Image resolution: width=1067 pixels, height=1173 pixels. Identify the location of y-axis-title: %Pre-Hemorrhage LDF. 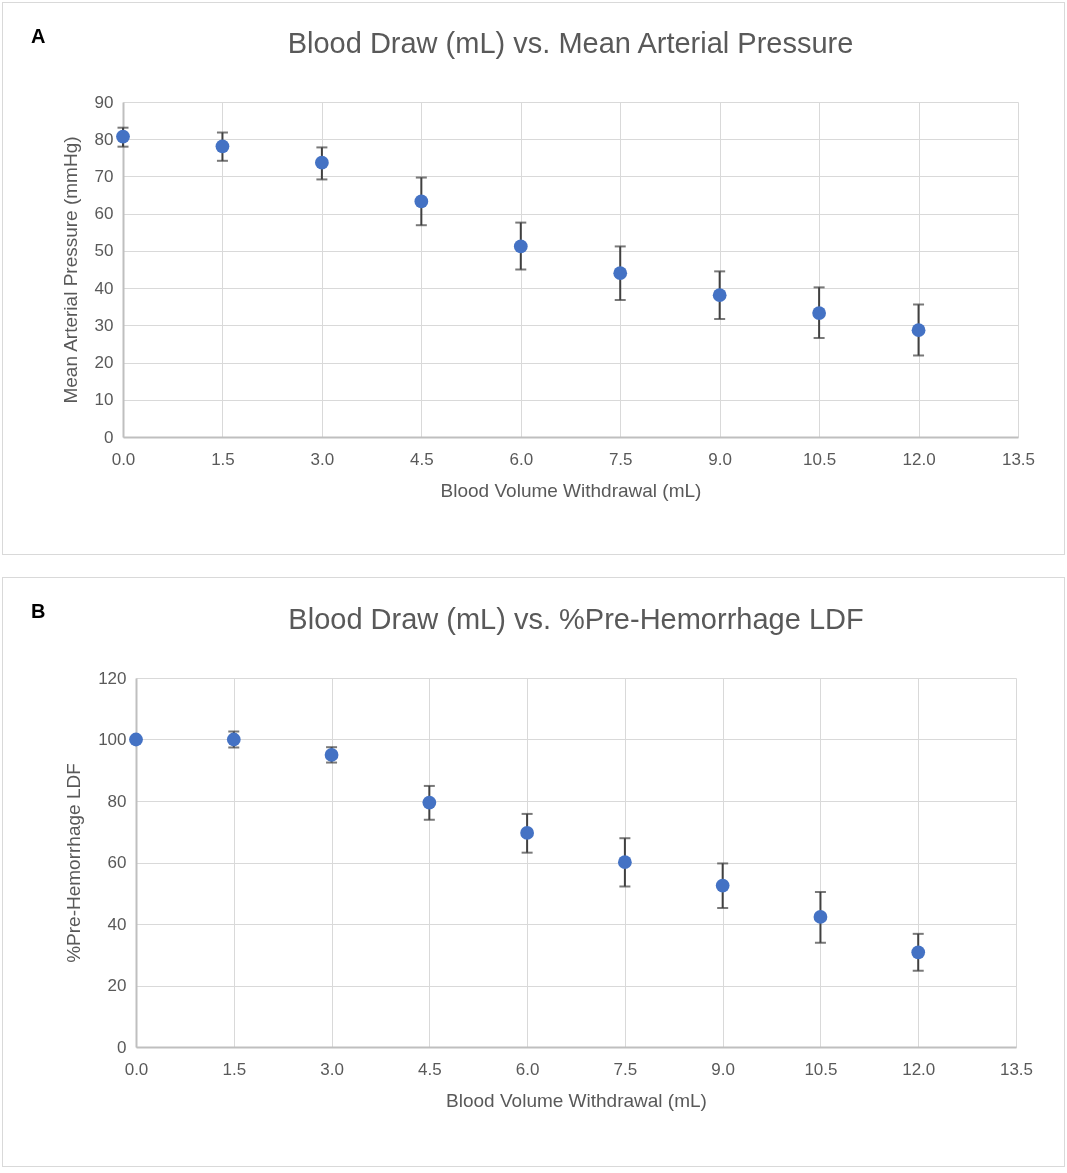
(74, 863).